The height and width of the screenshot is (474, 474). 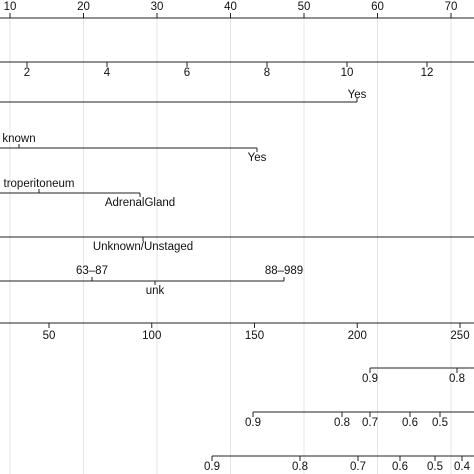 What do you see at coordinates (377, 7) in the screenshot?
I see `tick-label: 60` at bounding box center [377, 7].